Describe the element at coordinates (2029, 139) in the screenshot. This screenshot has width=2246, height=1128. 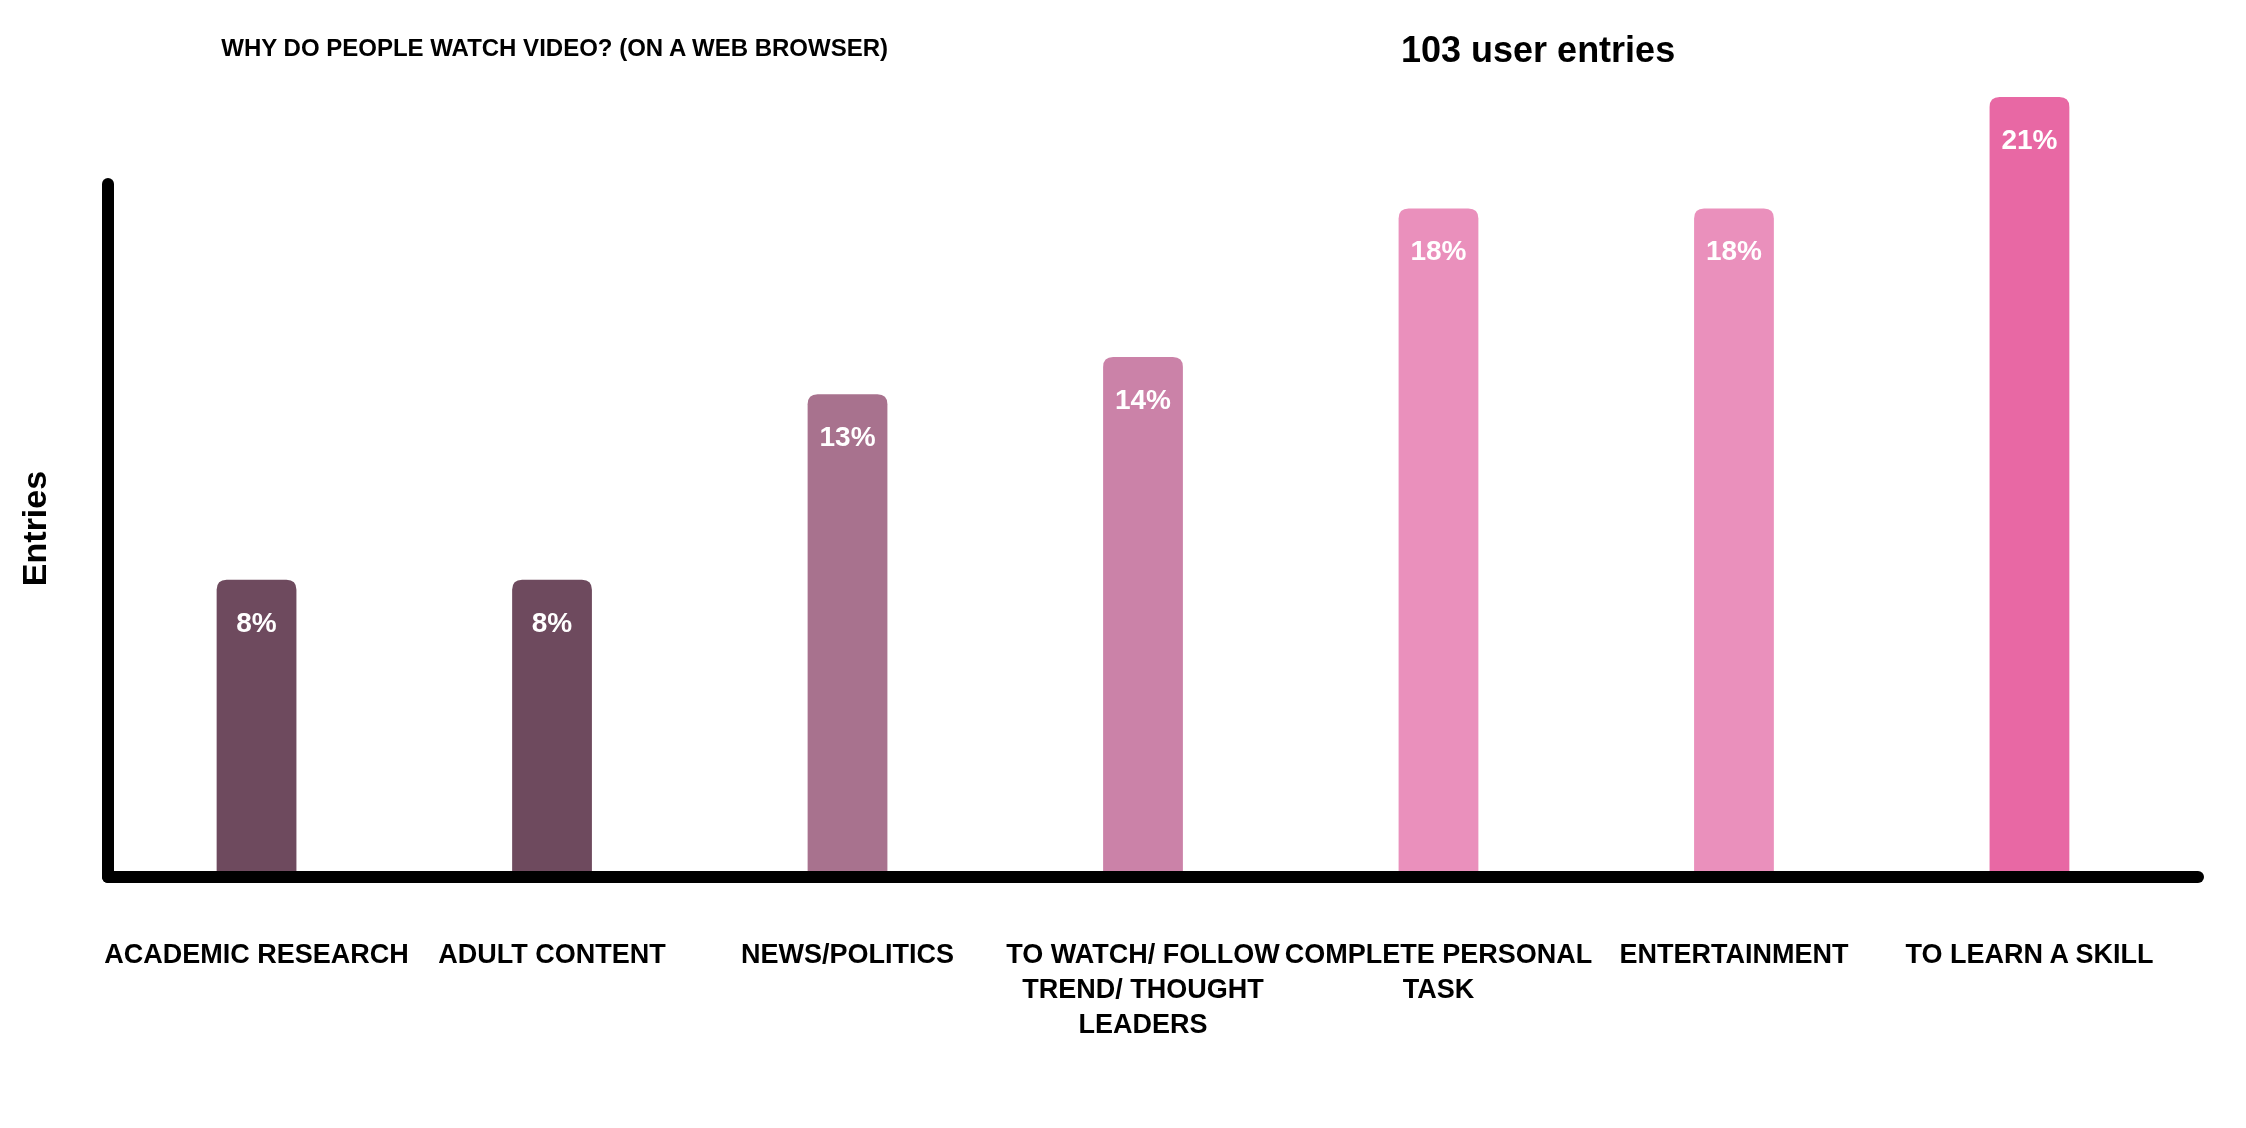
I see `data-label: 21%` at that location.